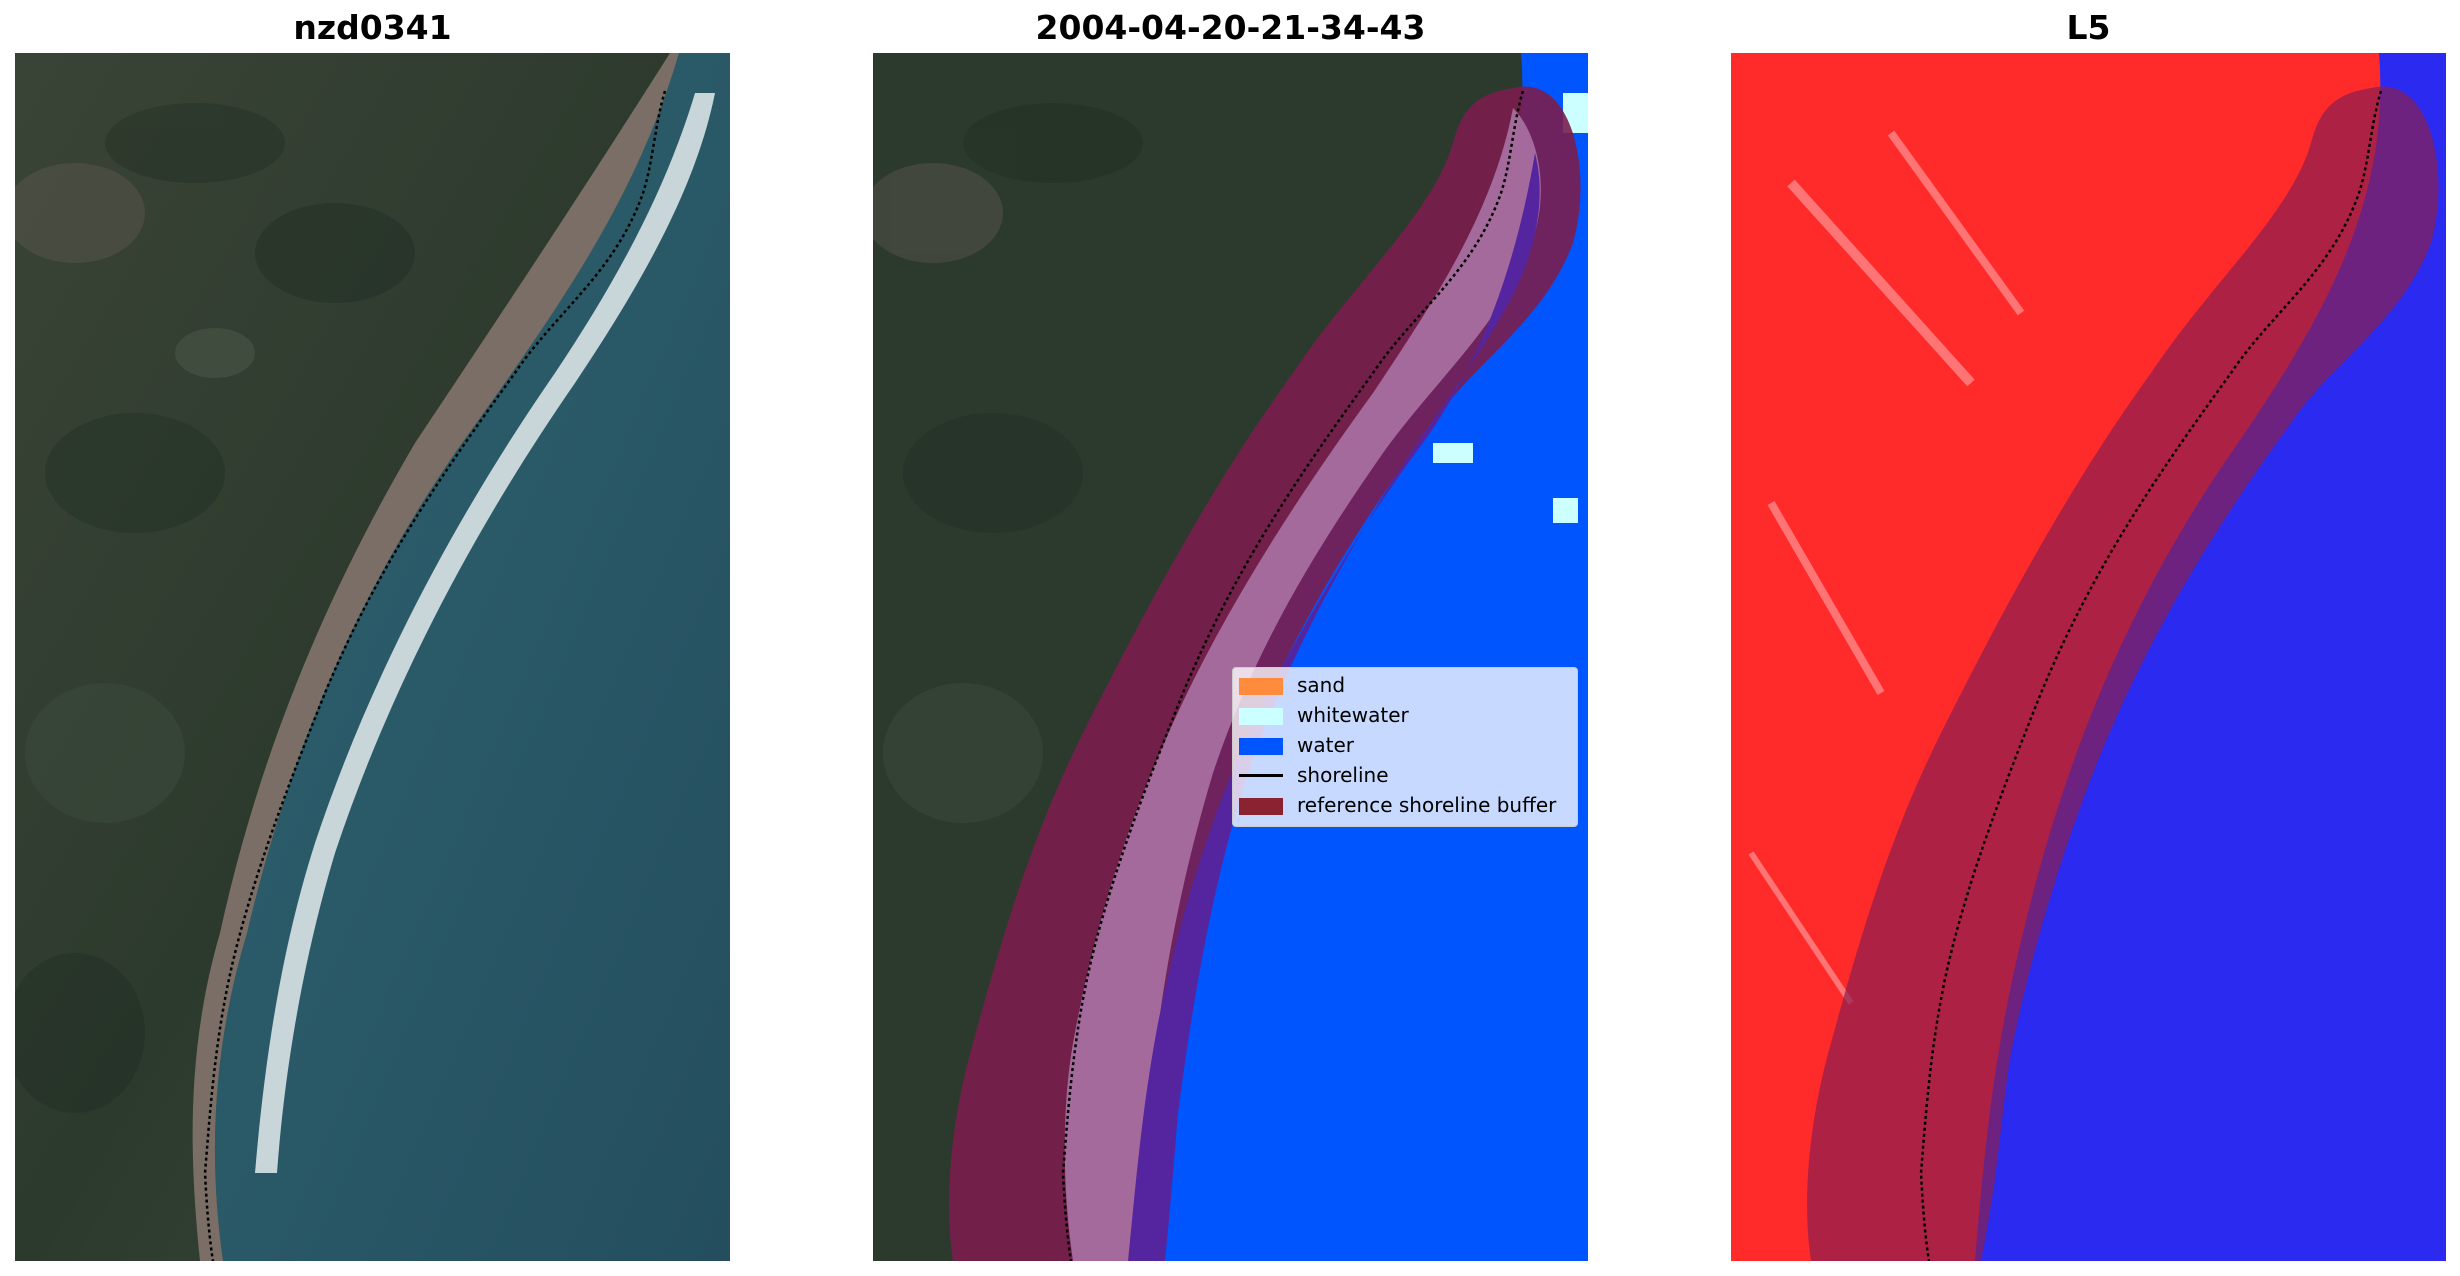 The height and width of the screenshot is (1276, 2460). I want to click on shoreline-swatch, so click(1261, 775).